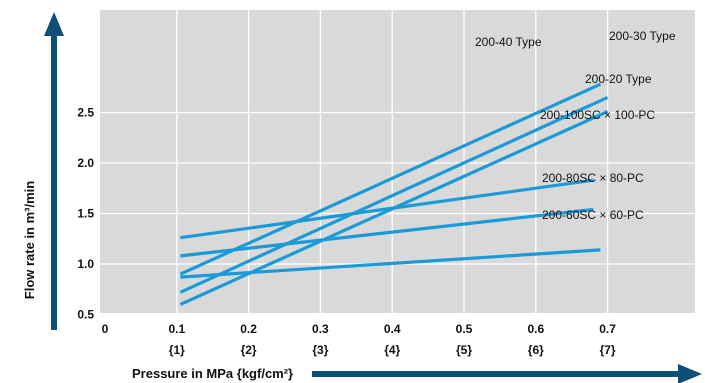 The height and width of the screenshot is (383, 705). I want to click on x-tick-label: 0.7, so click(607, 329).